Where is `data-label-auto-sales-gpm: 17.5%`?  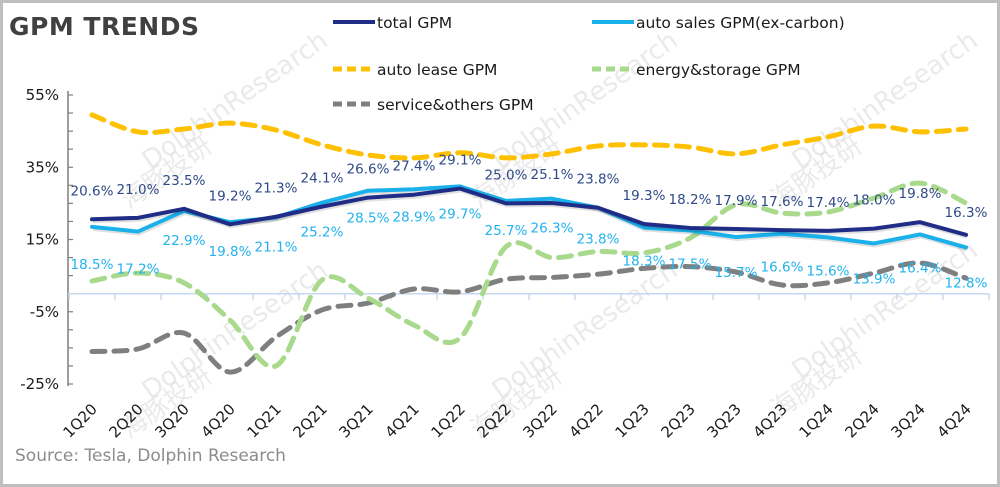 data-label-auto-sales-gpm: 17.5% is located at coordinates (690, 264).